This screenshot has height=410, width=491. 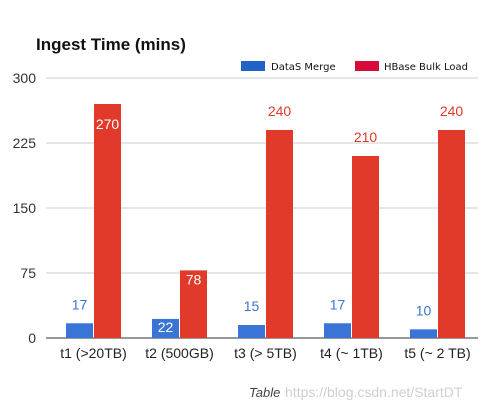 I want to click on x-category-label: t2 (500GB), so click(x=179, y=353).